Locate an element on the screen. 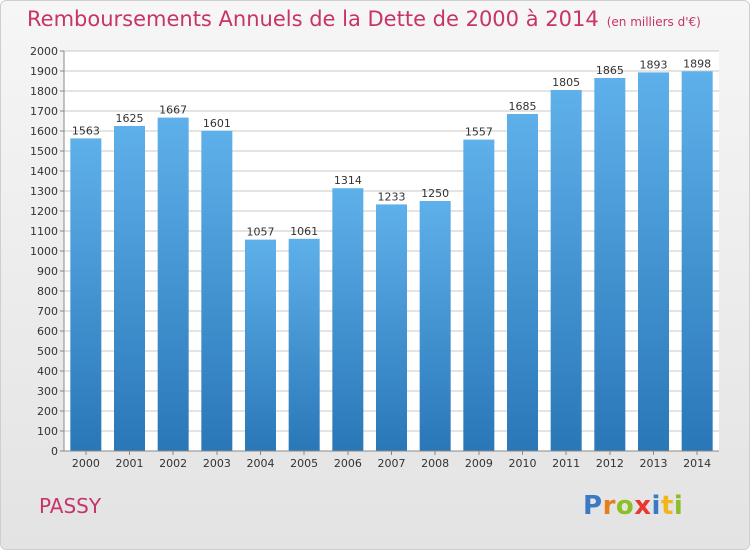  y-tick-label: 1500 is located at coordinates (44, 151).